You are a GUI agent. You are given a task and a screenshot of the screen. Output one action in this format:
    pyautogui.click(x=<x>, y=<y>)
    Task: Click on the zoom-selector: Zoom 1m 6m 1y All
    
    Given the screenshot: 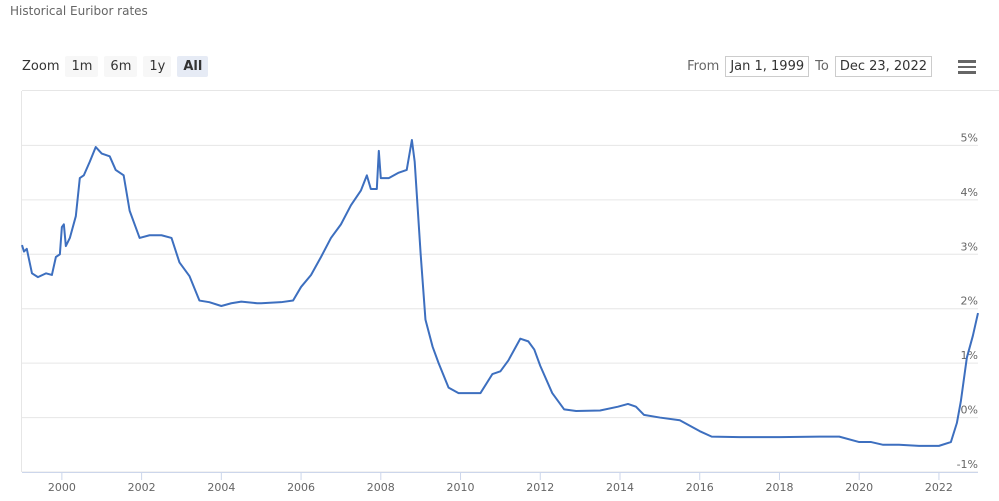 What is the action you would take?
    pyautogui.click(x=118, y=66)
    